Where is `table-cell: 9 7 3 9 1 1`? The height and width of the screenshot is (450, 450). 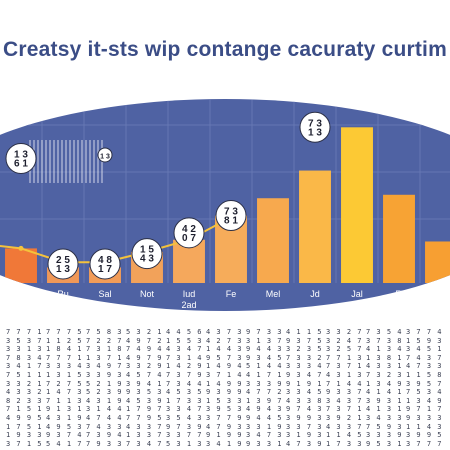
table-cell: 9 7 3 9 1 1 is located at coordinates (186, 426).